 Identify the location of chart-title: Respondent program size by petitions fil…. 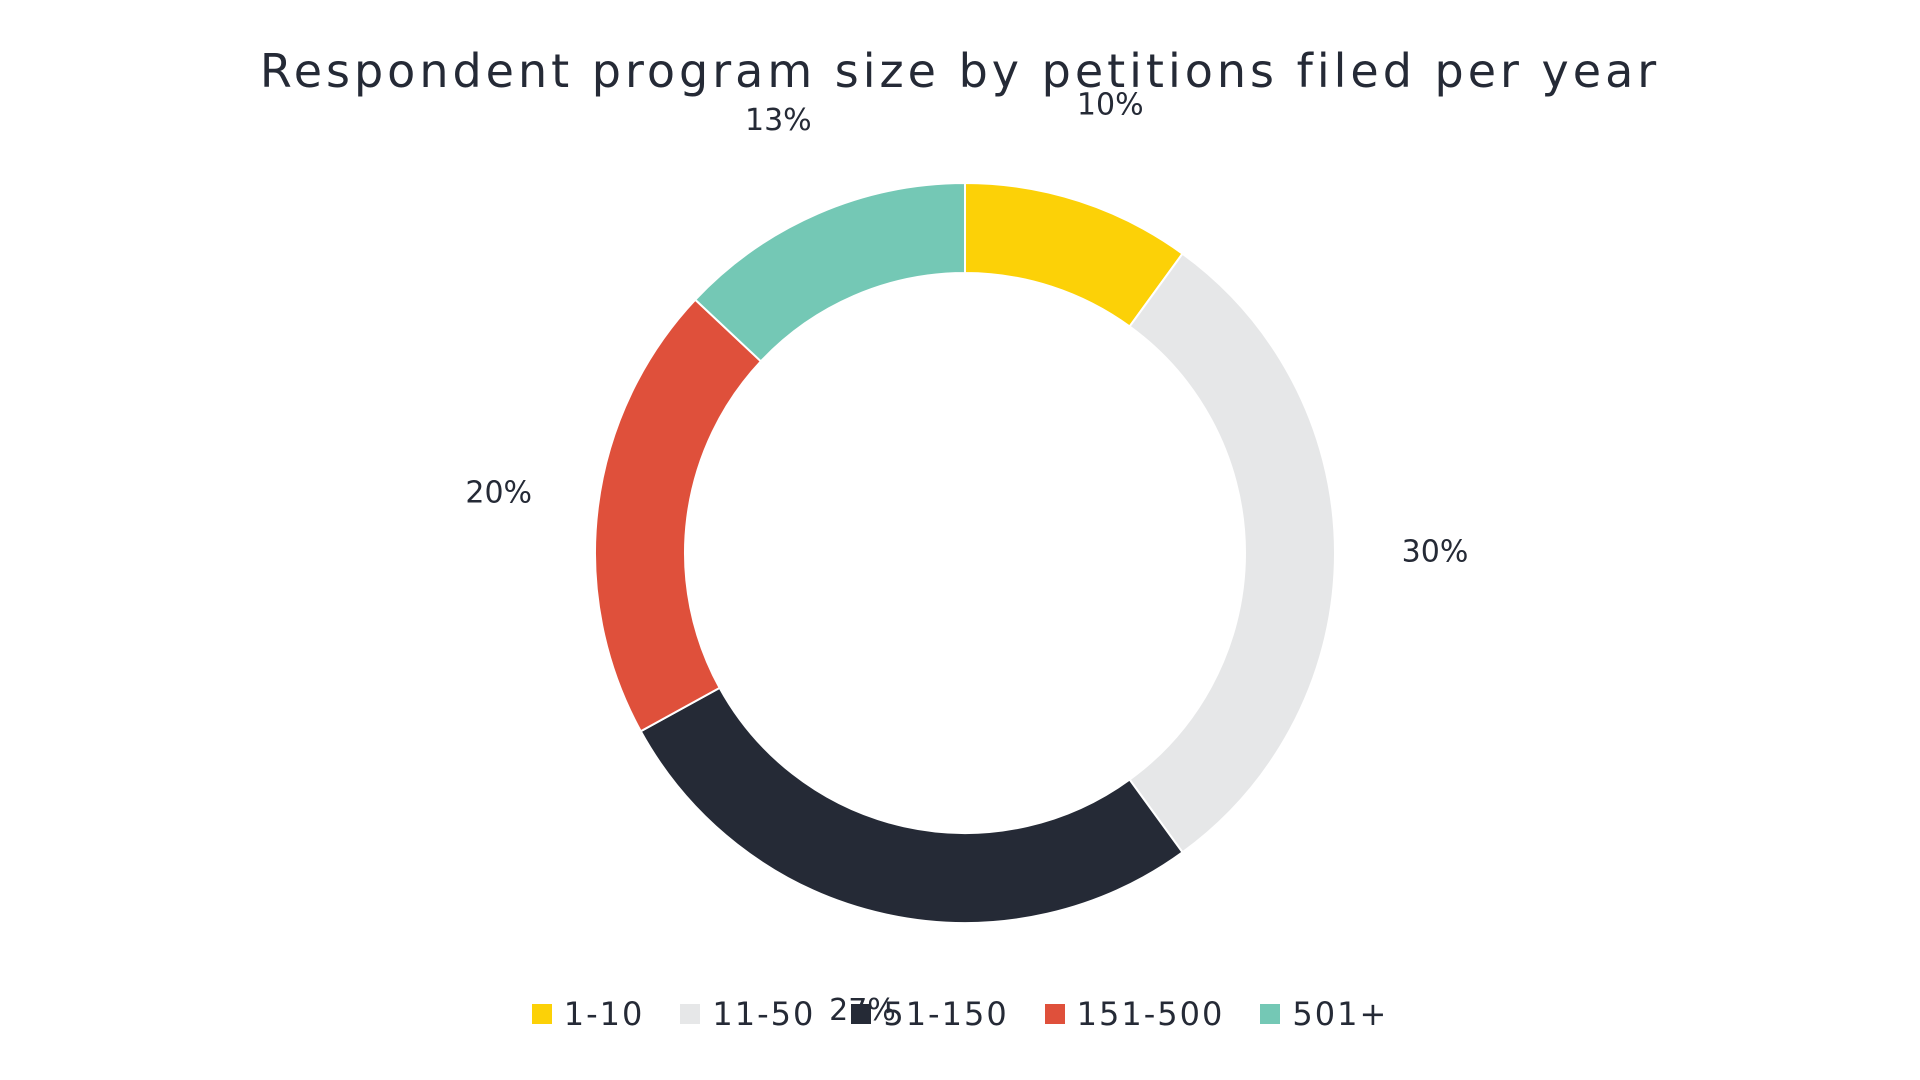
(960, 71).